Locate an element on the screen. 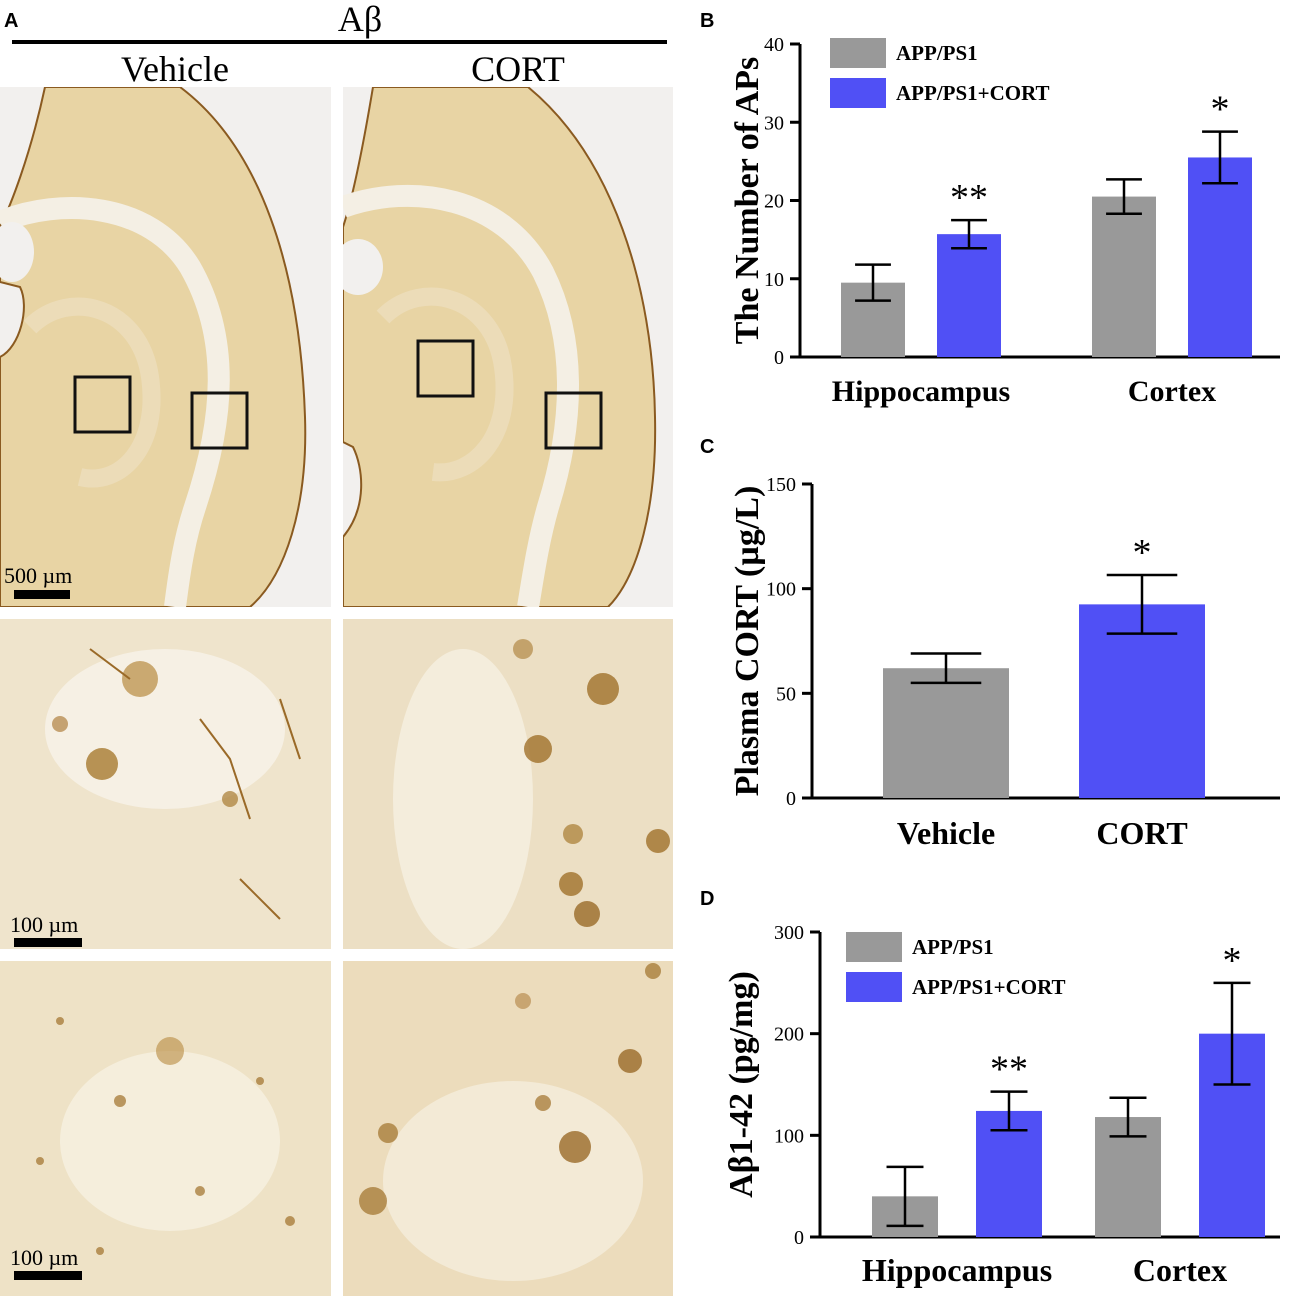 This screenshot has width=1300, height=1296. title-underline is located at coordinates (339, 42).